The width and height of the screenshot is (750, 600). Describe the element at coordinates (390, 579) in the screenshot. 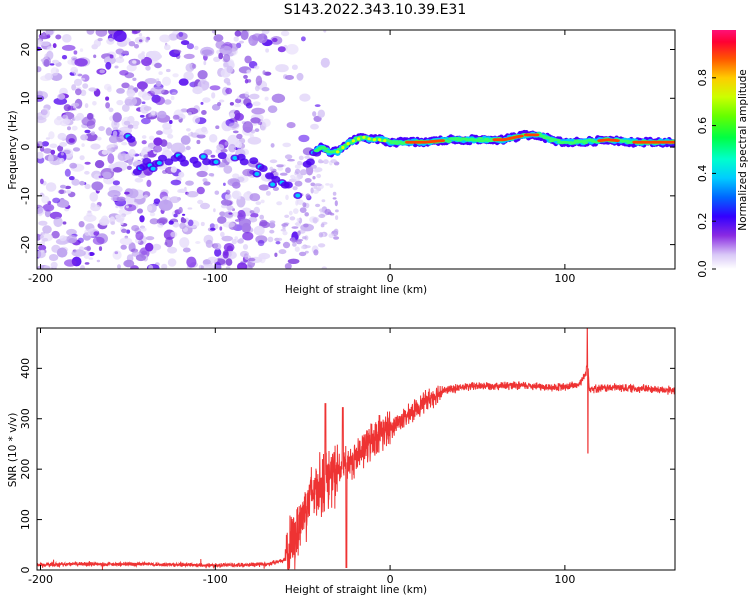

I see `snr-xtick-label: 0` at that location.